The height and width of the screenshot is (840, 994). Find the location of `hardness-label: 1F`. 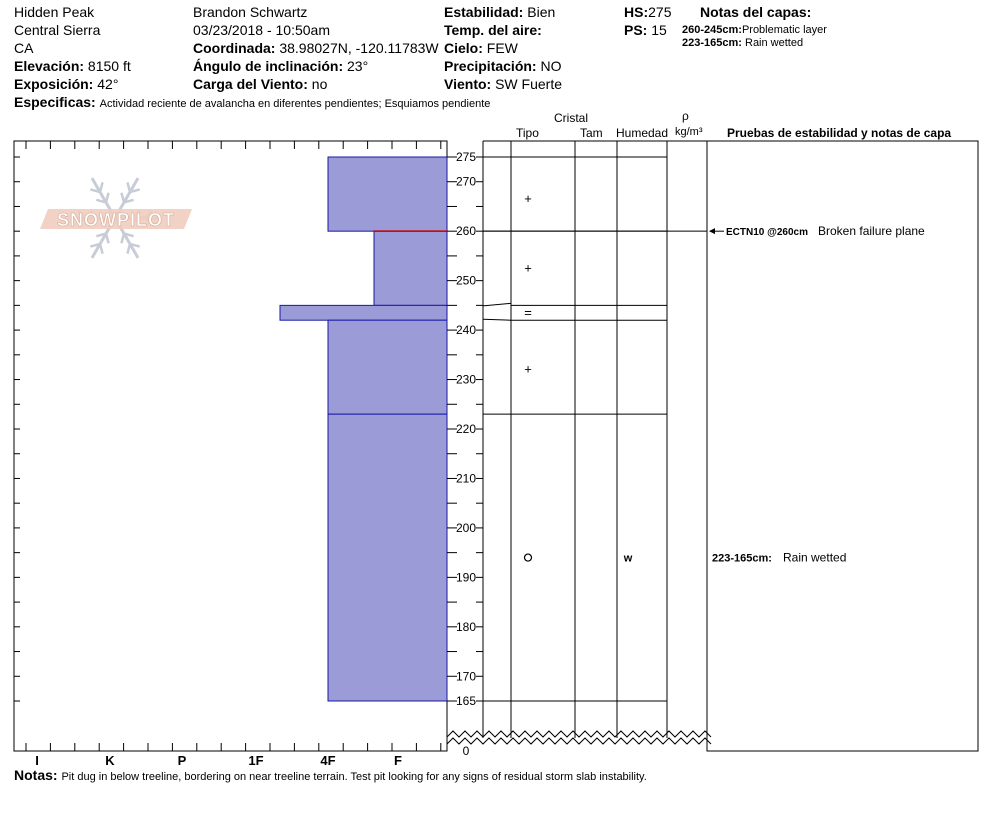

hardness-label: 1F is located at coordinates (255, 760).